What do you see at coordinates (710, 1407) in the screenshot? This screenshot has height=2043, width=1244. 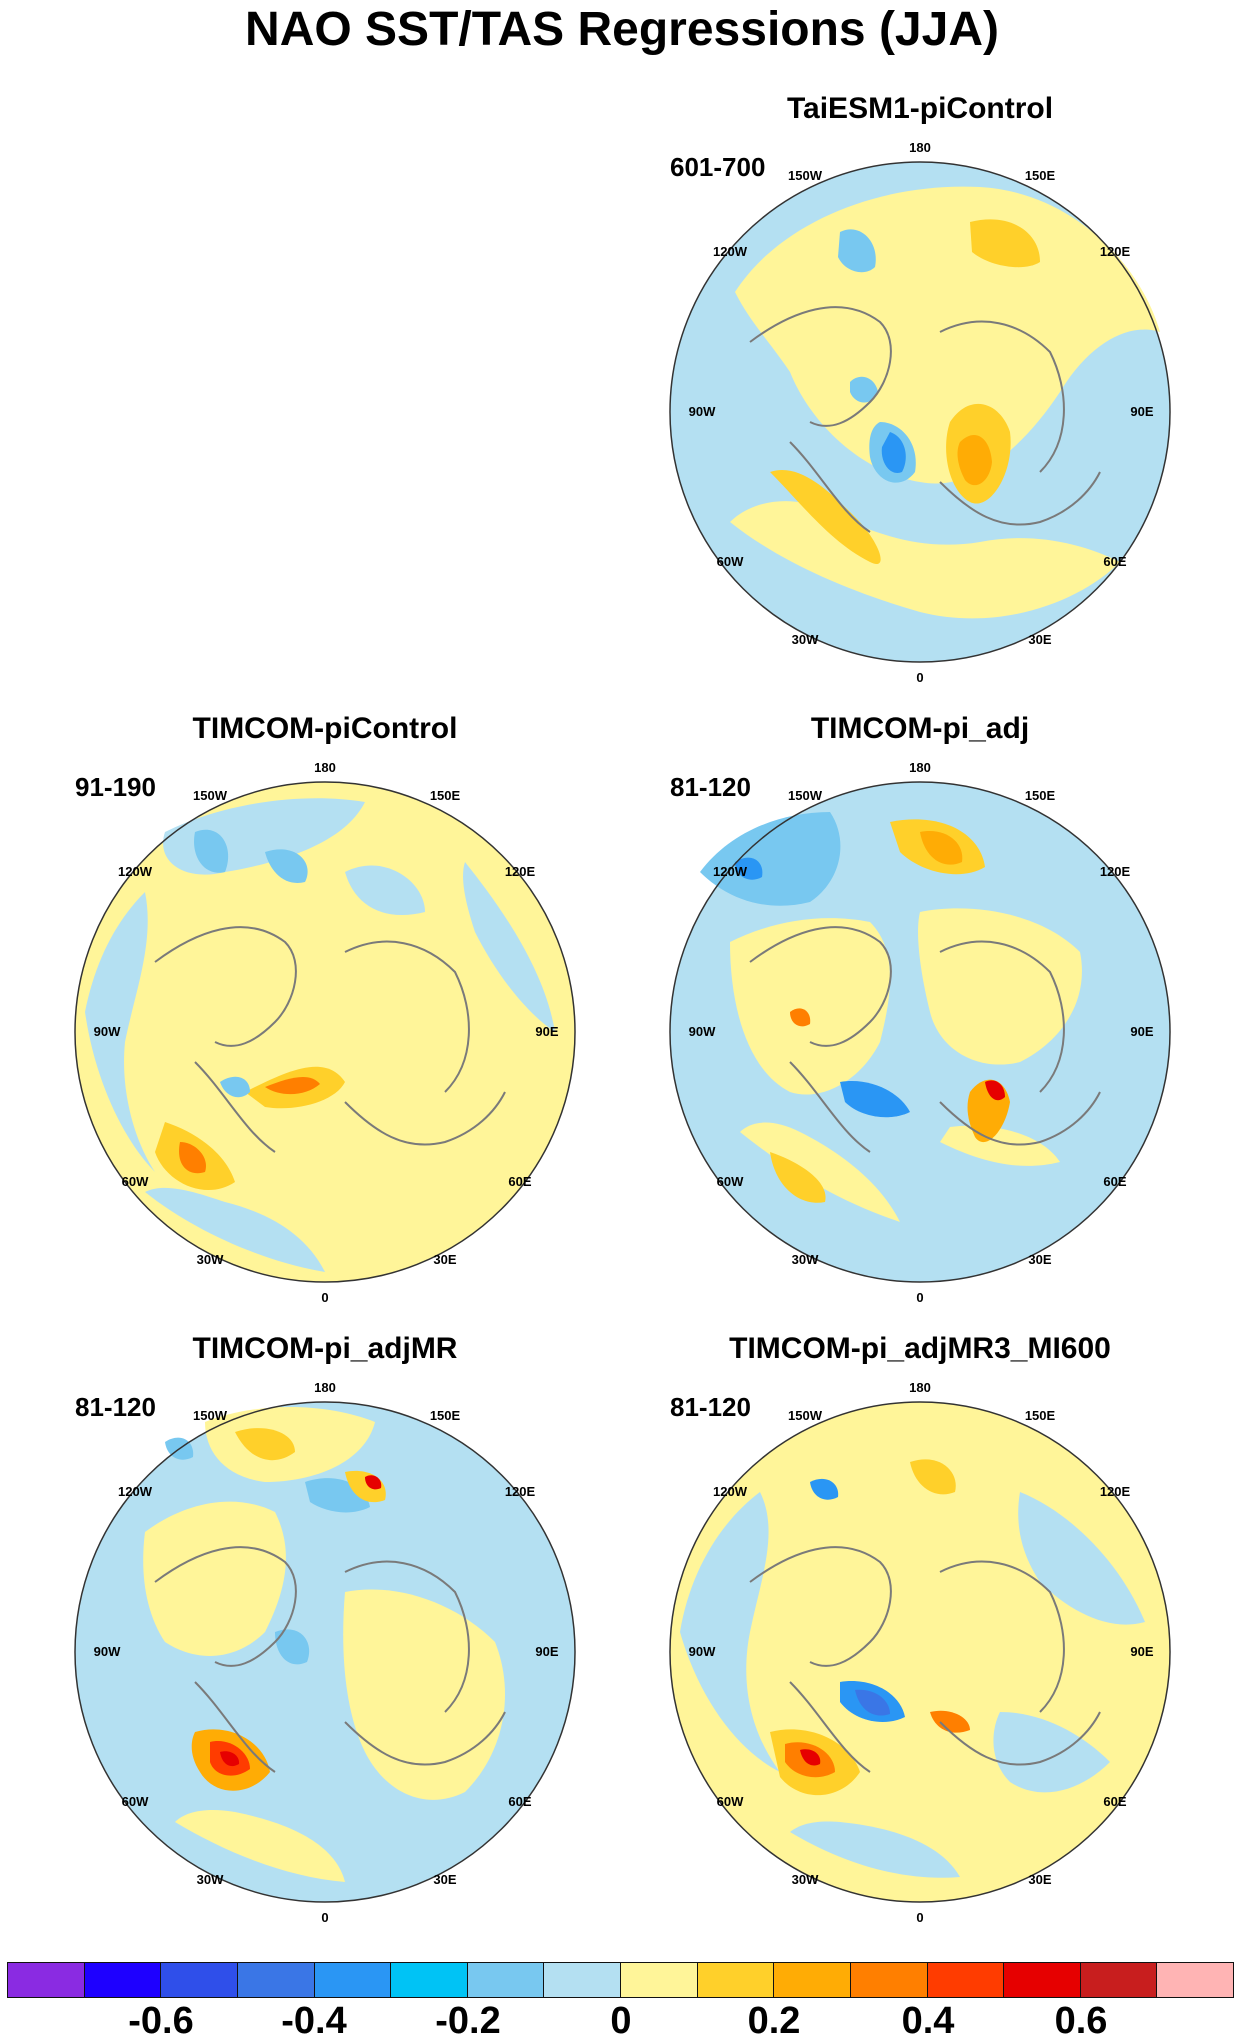 I see `panel-period: 81-120` at bounding box center [710, 1407].